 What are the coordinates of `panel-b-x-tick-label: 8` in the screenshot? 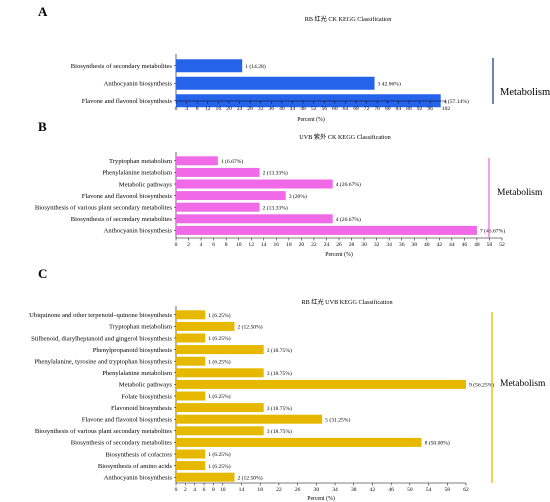 It's located at (226, 245).